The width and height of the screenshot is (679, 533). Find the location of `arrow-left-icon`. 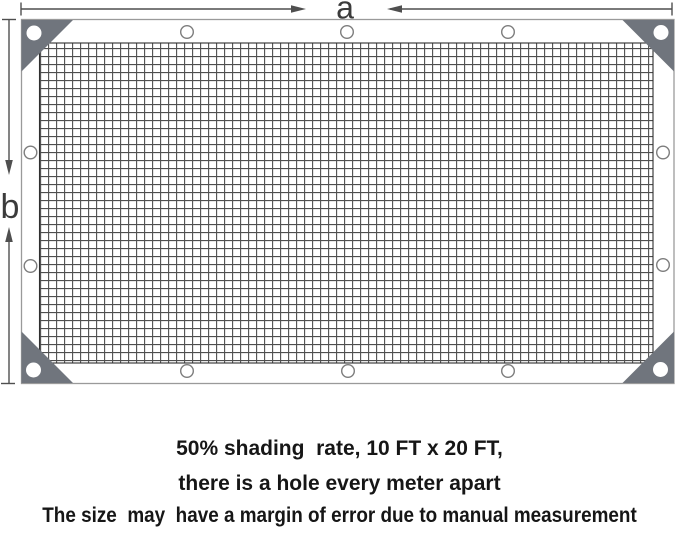

arrow-left-icon is located at coordinates (394, 9).